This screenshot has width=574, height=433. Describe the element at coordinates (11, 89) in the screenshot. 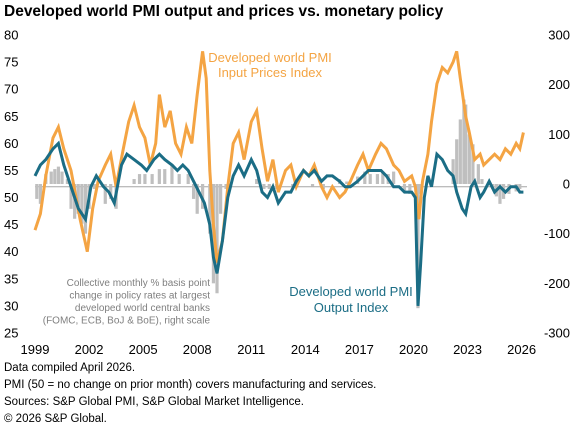

I see `left-tick-label: 70` at that location.